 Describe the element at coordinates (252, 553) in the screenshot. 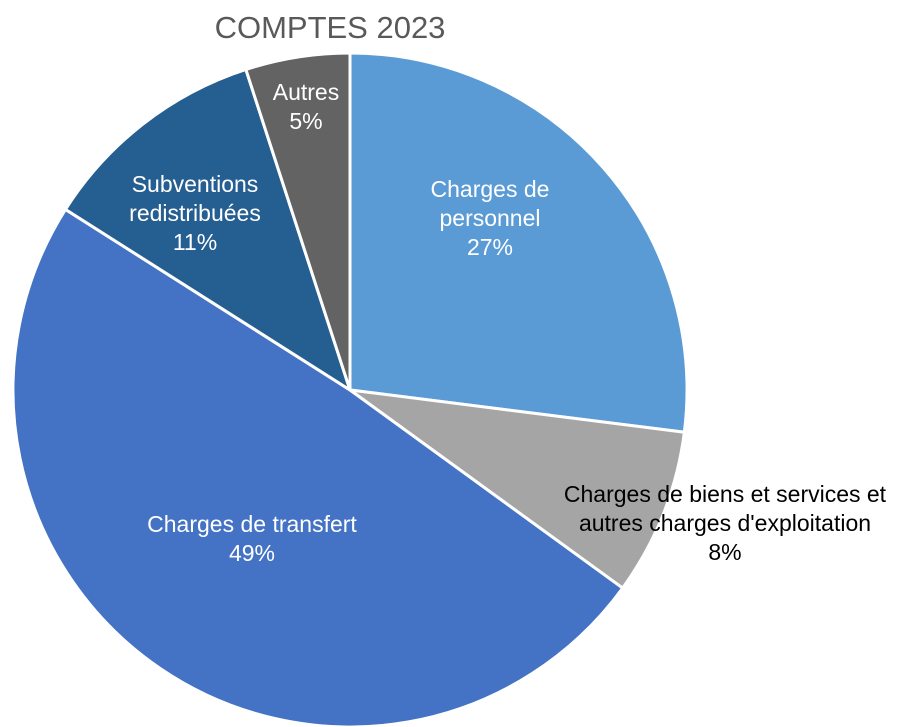

I see `value-label: 49%` at that location.